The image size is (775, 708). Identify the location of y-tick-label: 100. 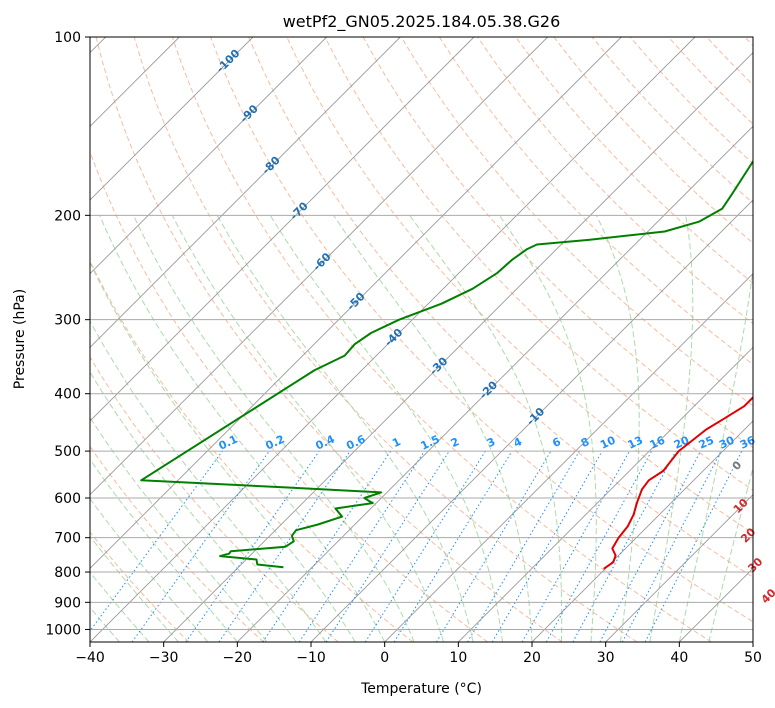
(67, 38).